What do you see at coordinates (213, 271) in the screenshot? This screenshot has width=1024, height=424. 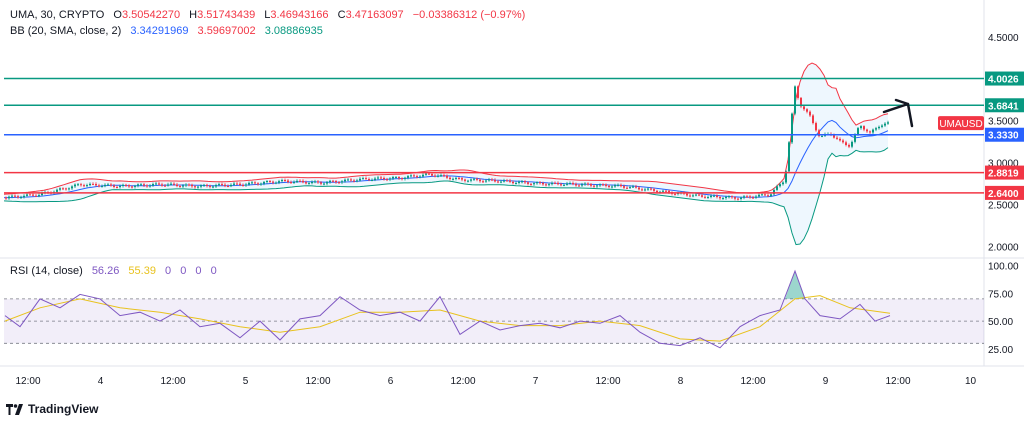 I see `rsi-extra-3: 0` at bounding box center [213, 271].